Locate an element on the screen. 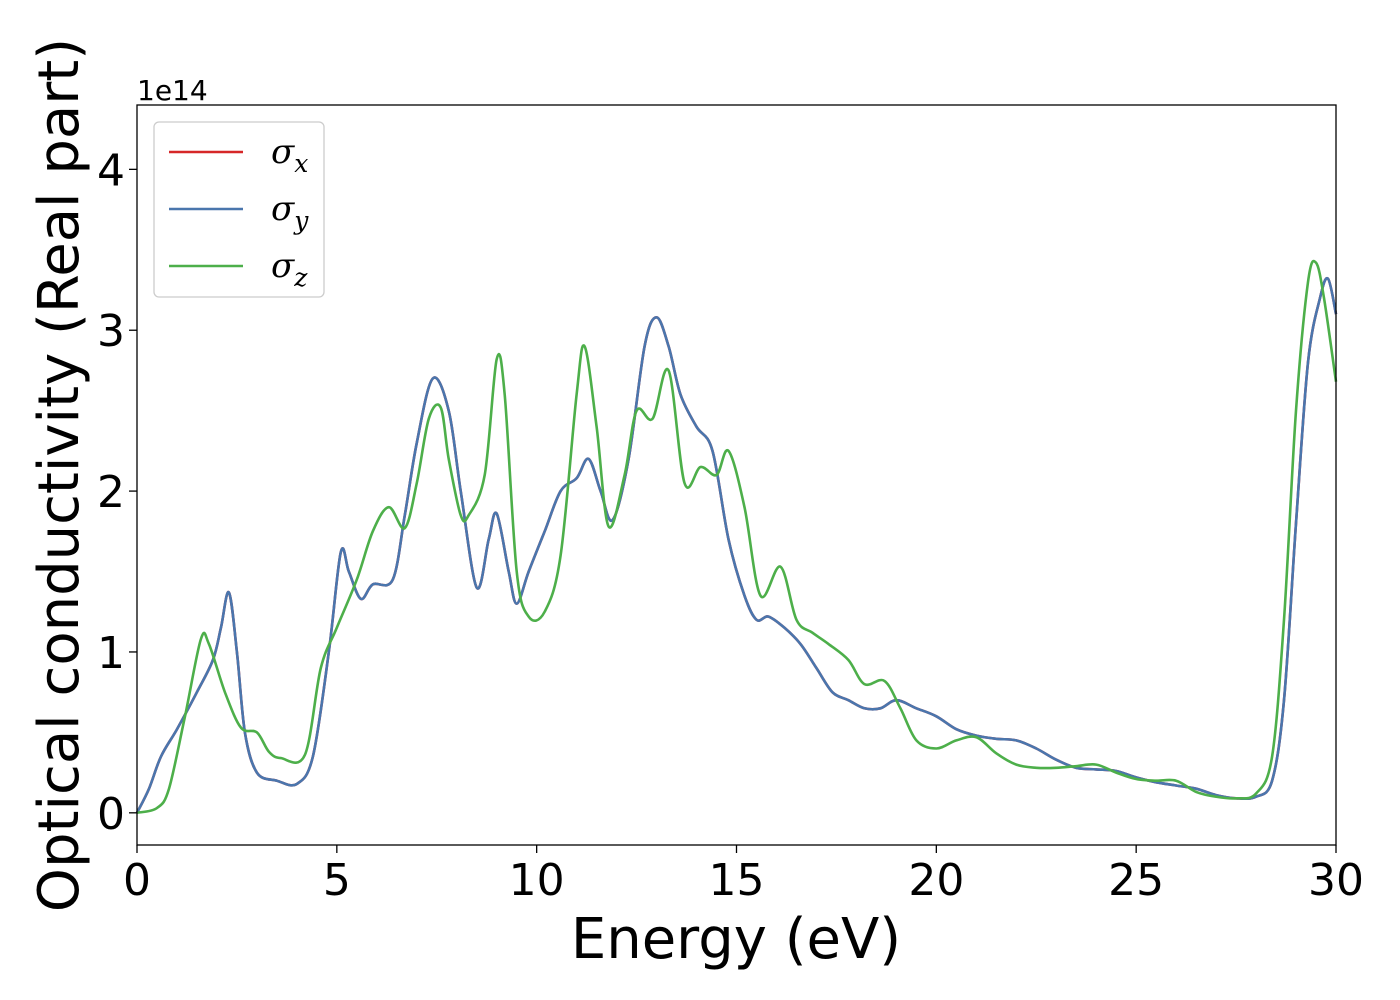  x-tick-label: 20 is located at coordinates (936, 880).